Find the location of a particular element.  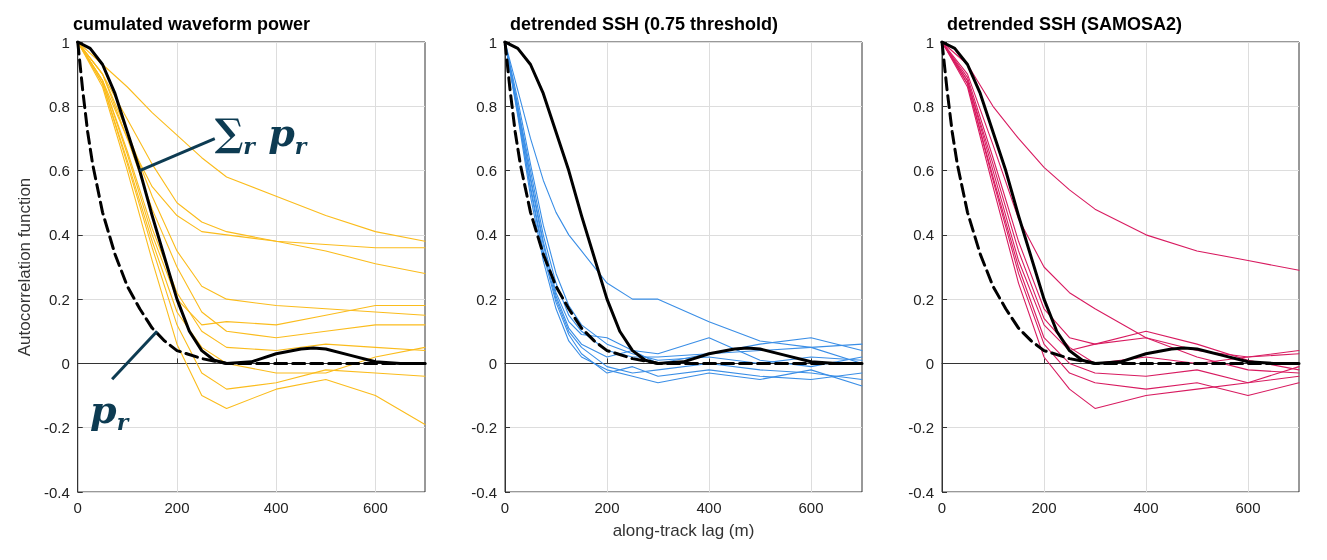

chart-title: detrended SSH (0.75 threshold) is located at coordinates (644, 24).